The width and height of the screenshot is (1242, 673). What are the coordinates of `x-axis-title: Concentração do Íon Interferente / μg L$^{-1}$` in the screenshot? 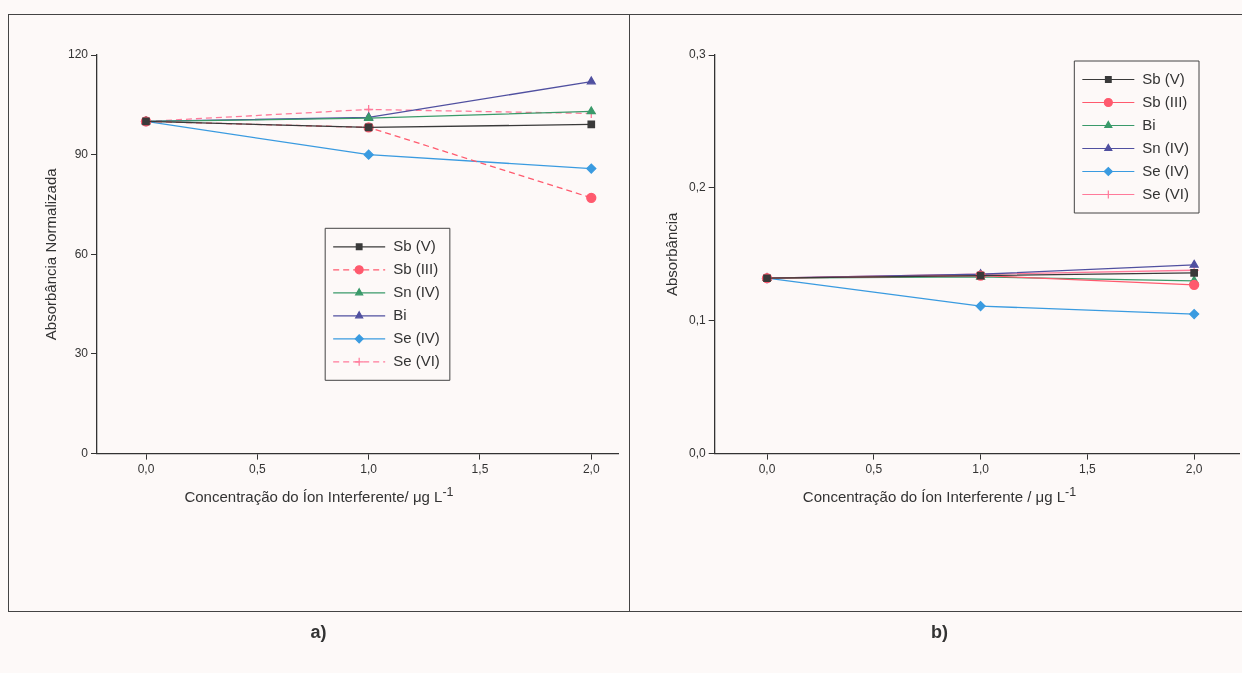 It's located at (939, 495).